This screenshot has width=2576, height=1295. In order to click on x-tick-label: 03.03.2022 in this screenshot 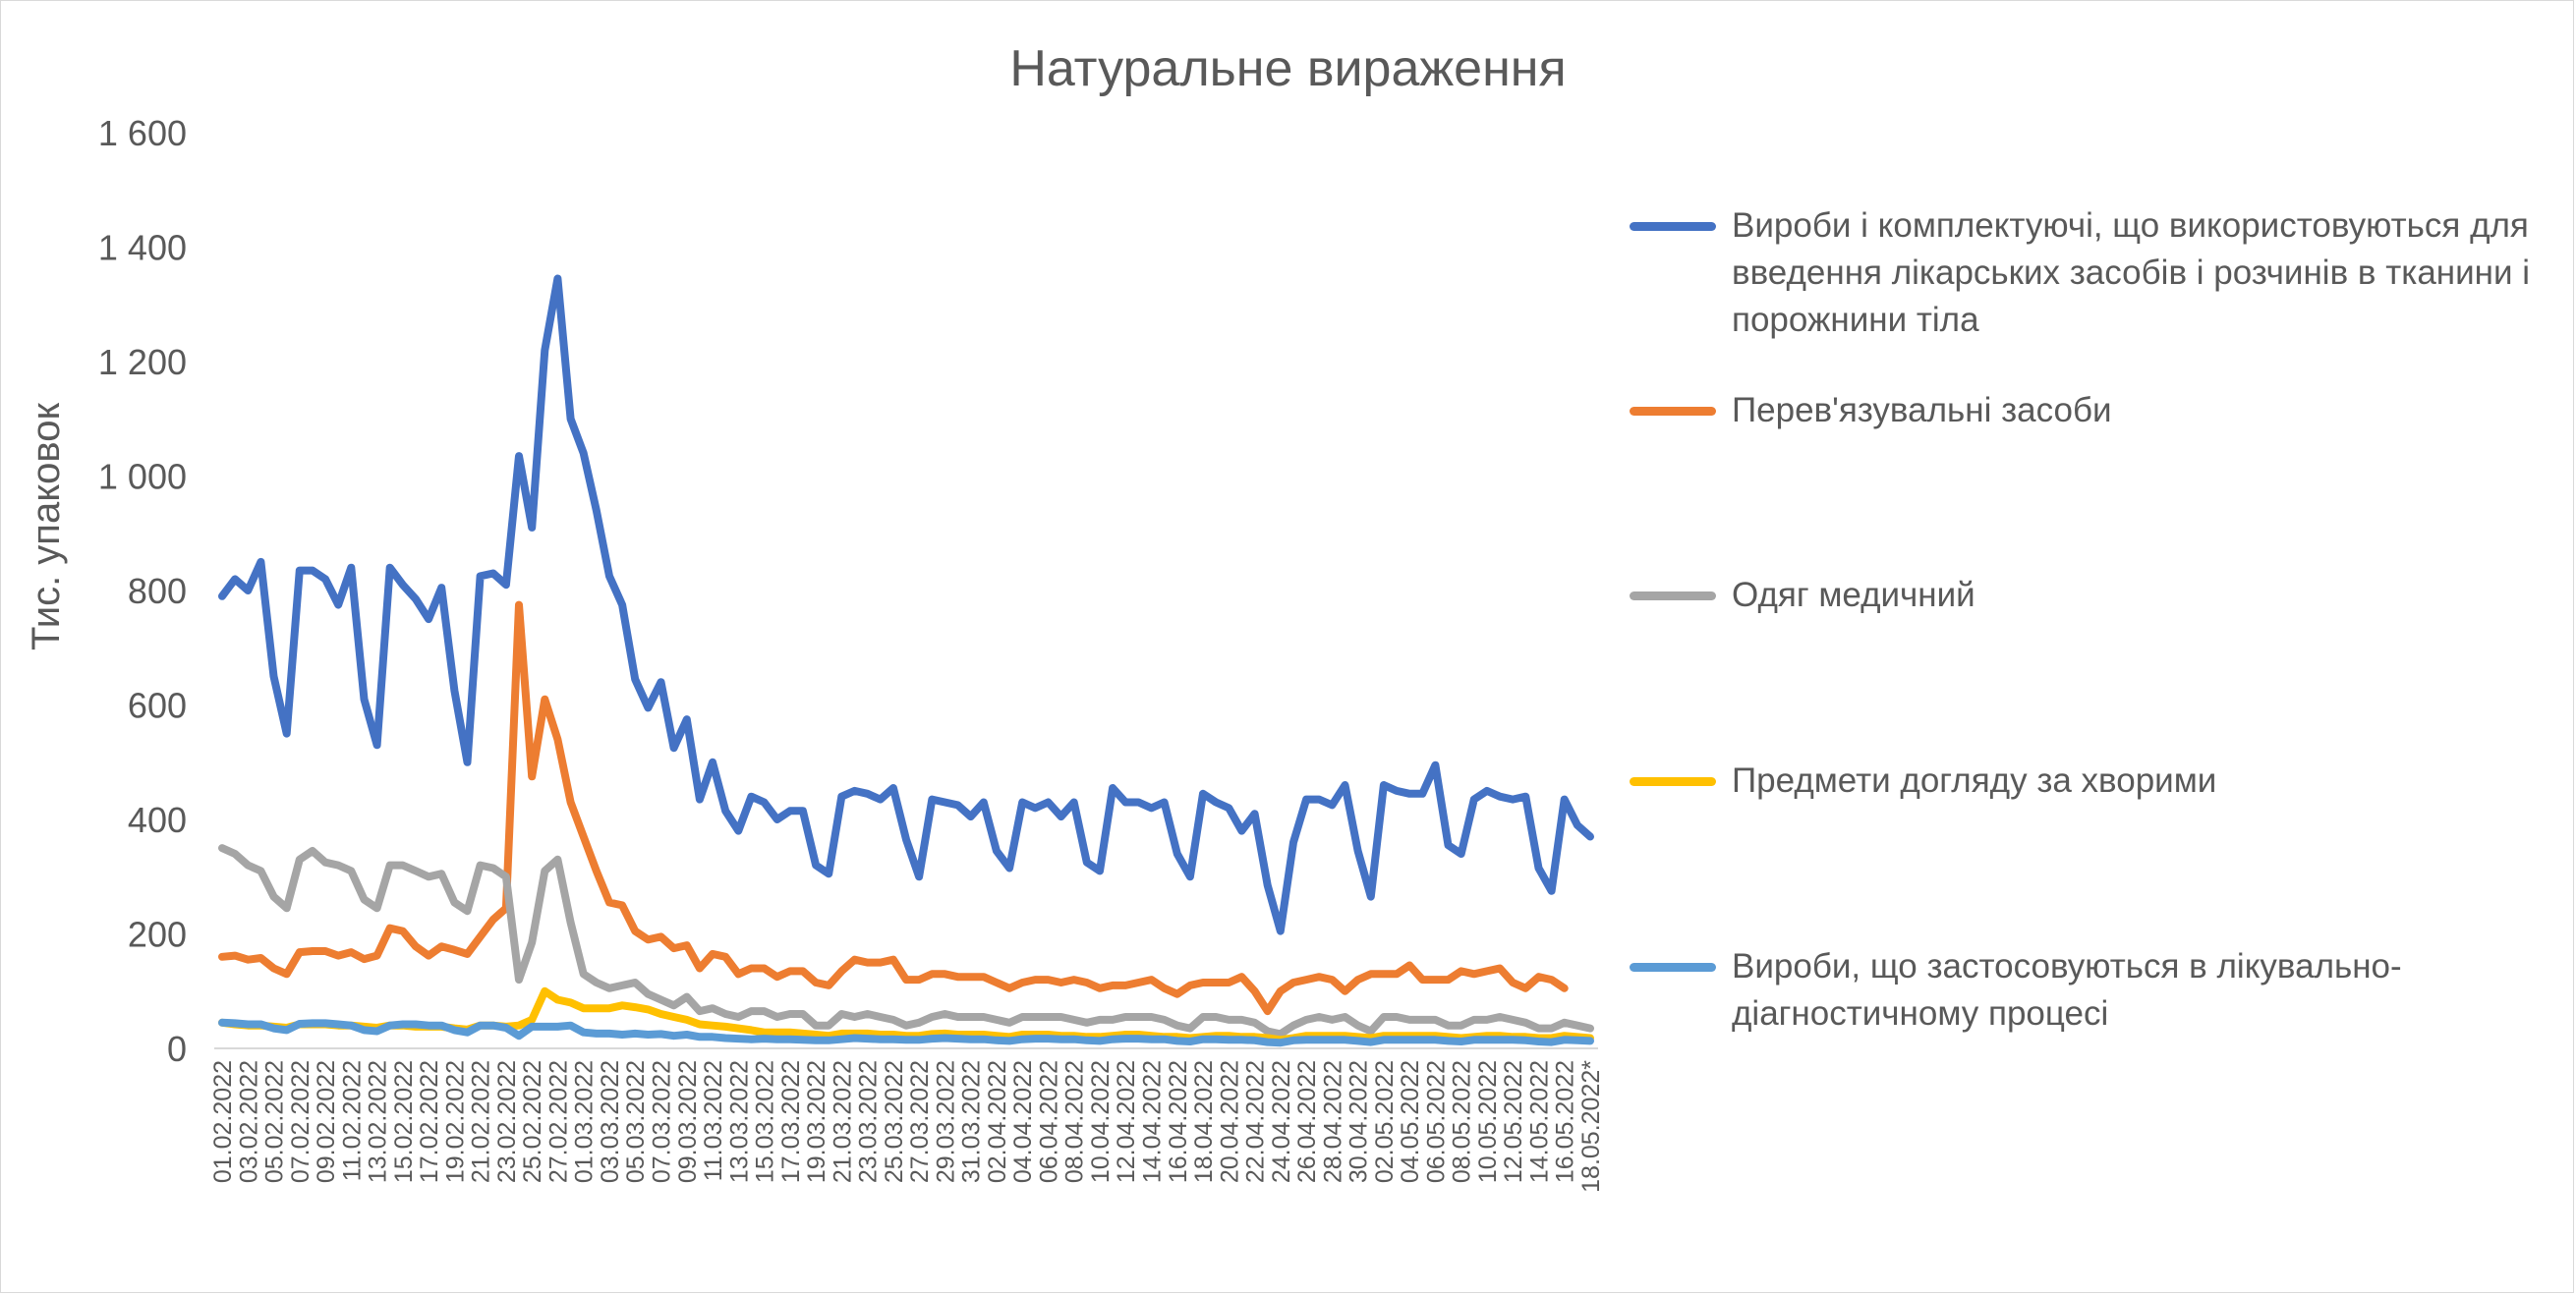, I will do `click(610, 1121)`.